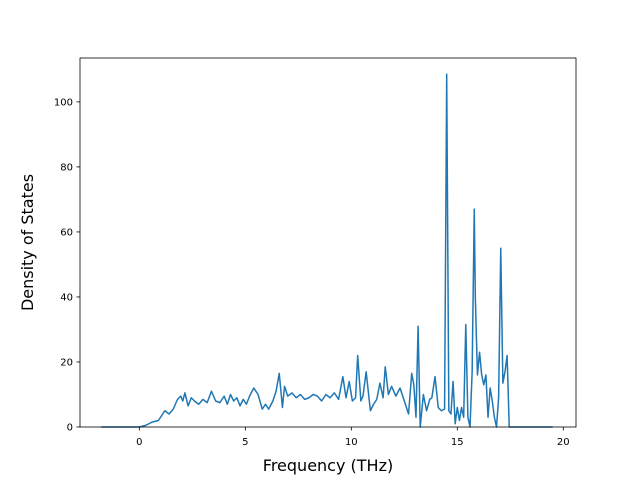  Describe the element at coordinates (70, 428) in the screenshot. I see `y-tick-label: 0` at that location.